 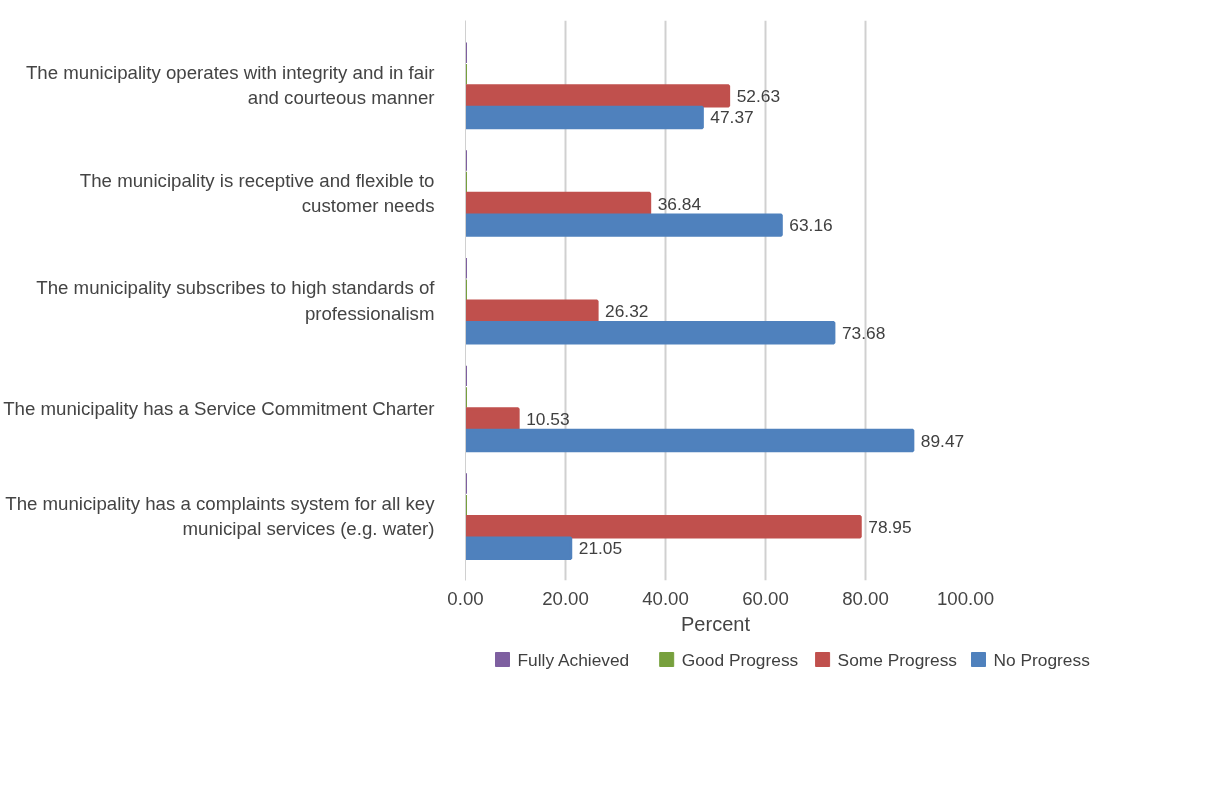 What do you see at coordinates (627, 311) in the screenshot?
I see `data-label: 26.32` at bounding box center [627, 311].